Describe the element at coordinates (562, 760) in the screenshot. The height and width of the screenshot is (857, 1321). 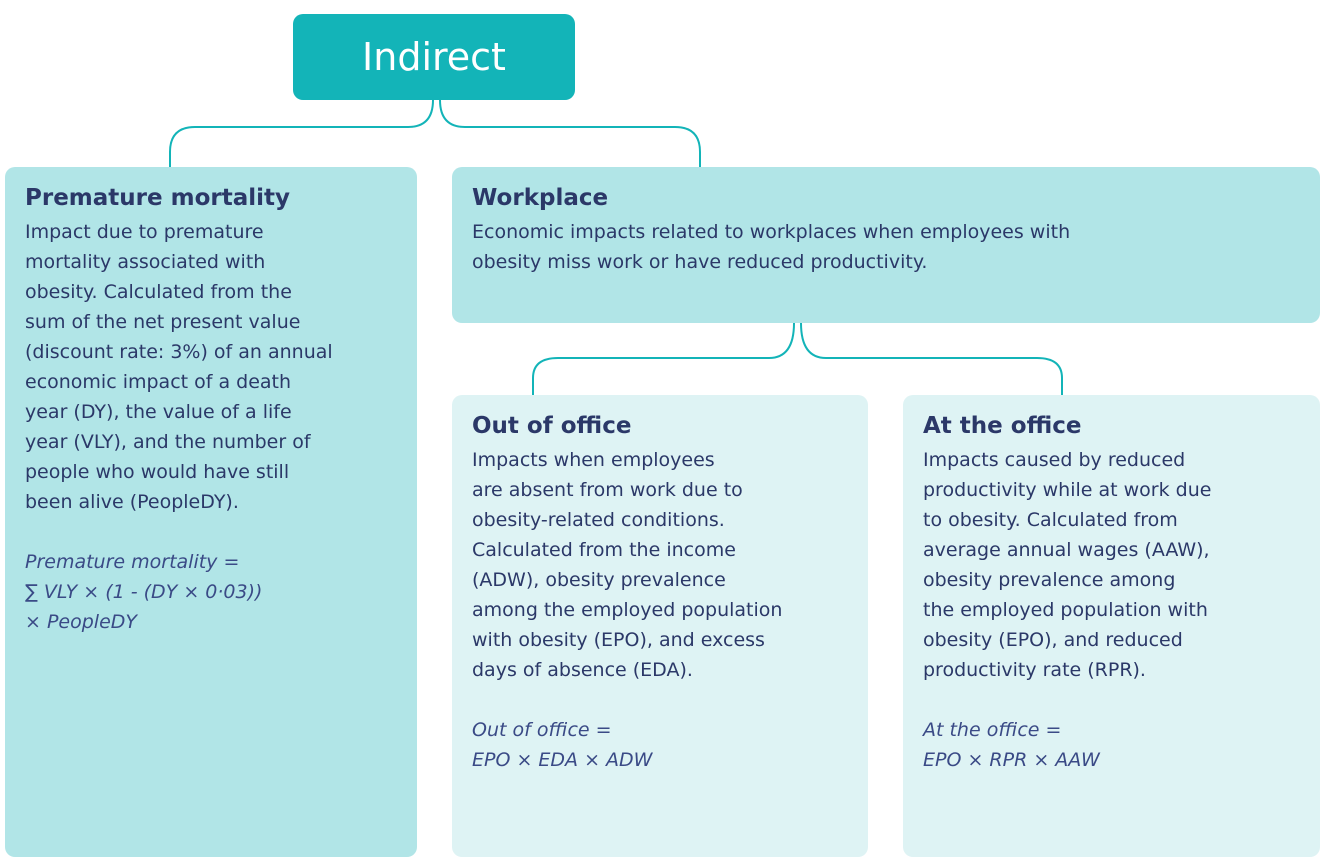
I see `formula-line: EPO × EDA × ADW` at that location.